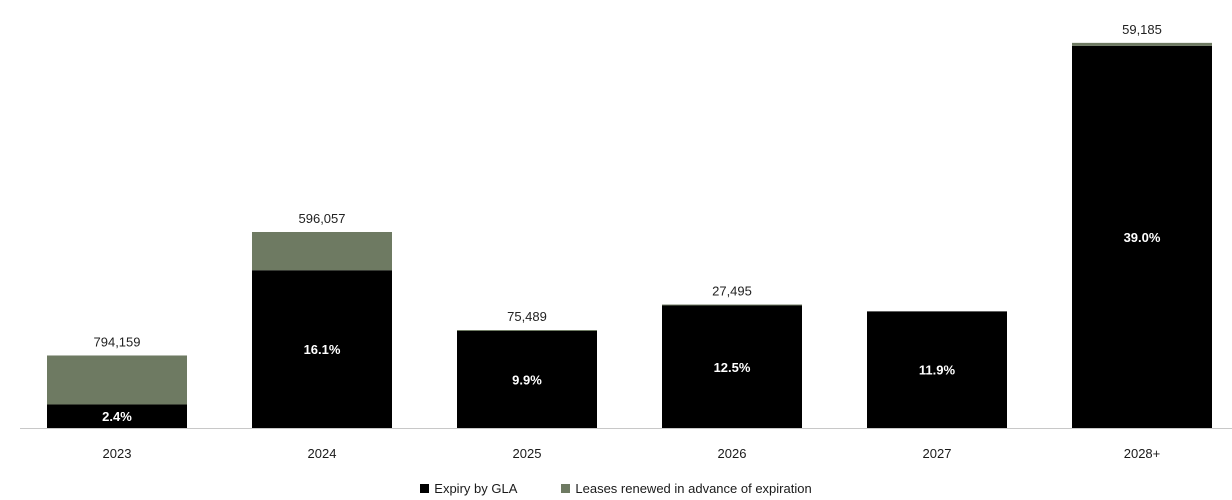 The width and height of the screenshot is (1232, 500). What do you see at coordinates (527, 330) in the screenshot?
I see `bar-renewed-2025` at bounding box center [527, 330].